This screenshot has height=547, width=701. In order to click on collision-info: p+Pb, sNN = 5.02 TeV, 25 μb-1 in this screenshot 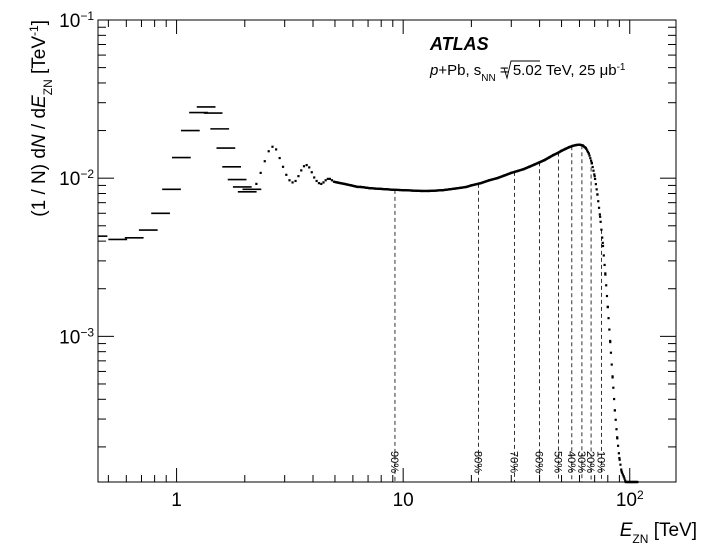, I will do `click(527, 73)`.